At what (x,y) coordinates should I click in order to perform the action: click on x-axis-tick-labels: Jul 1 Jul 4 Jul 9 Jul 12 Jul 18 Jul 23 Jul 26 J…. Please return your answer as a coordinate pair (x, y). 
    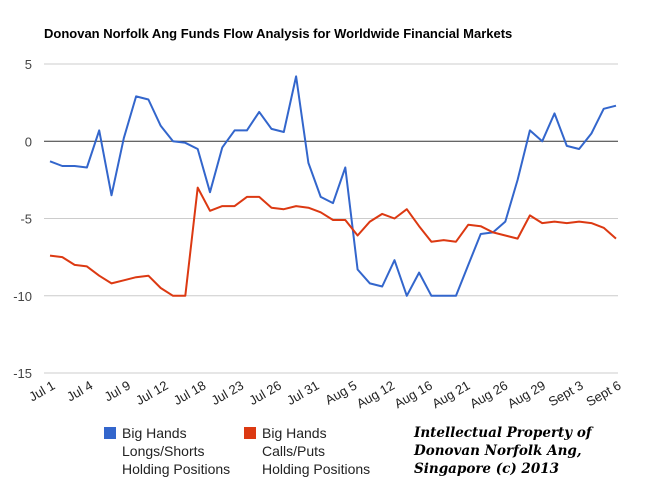
    Looking at the image, I should click on (324, 395).